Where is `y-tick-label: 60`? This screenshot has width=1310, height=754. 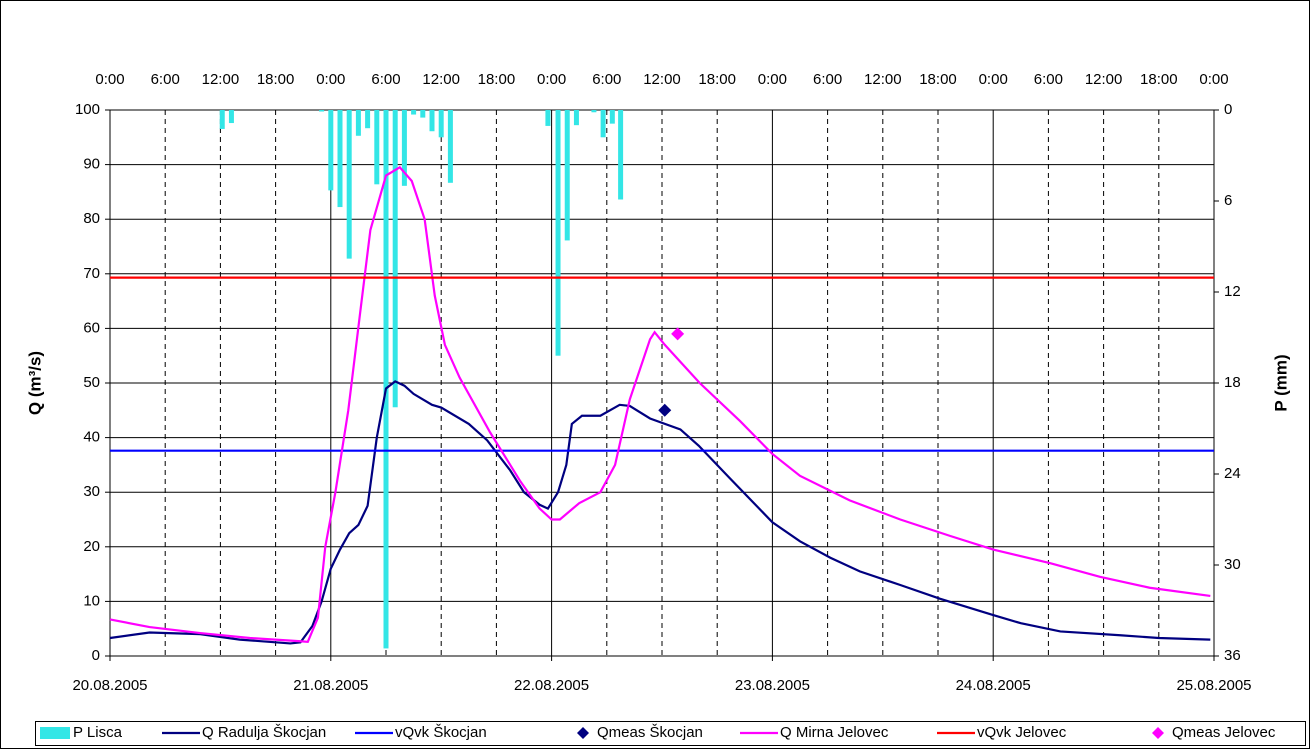
y-tick-label: 60 is located at coordinates (91, 327).